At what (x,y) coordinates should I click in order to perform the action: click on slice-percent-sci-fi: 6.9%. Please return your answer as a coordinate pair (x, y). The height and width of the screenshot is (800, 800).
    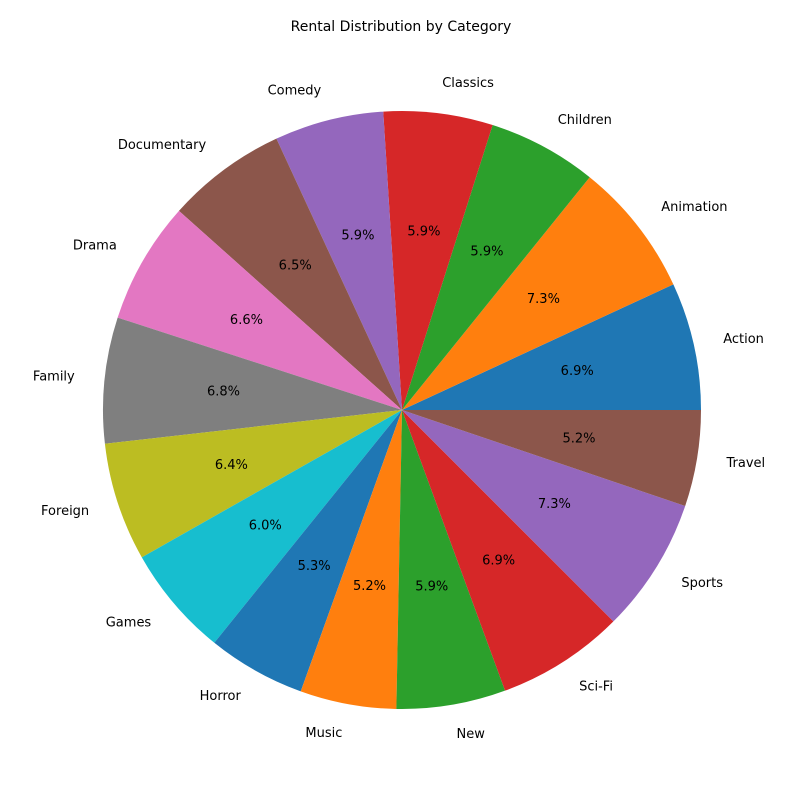
    Looking at the image, I should click on (498, 561).